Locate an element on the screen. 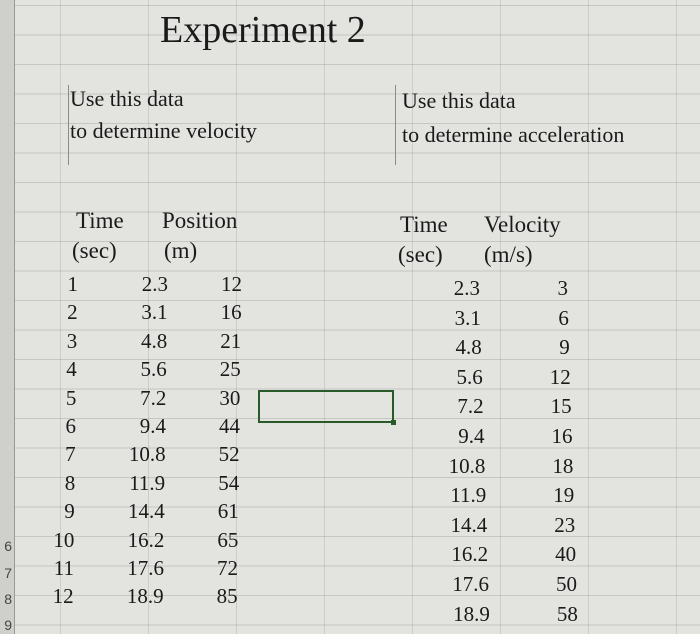 This screenshot has height=634, width=700. right-table-time-cell: 3.1 is located at coordinates (467, 317).